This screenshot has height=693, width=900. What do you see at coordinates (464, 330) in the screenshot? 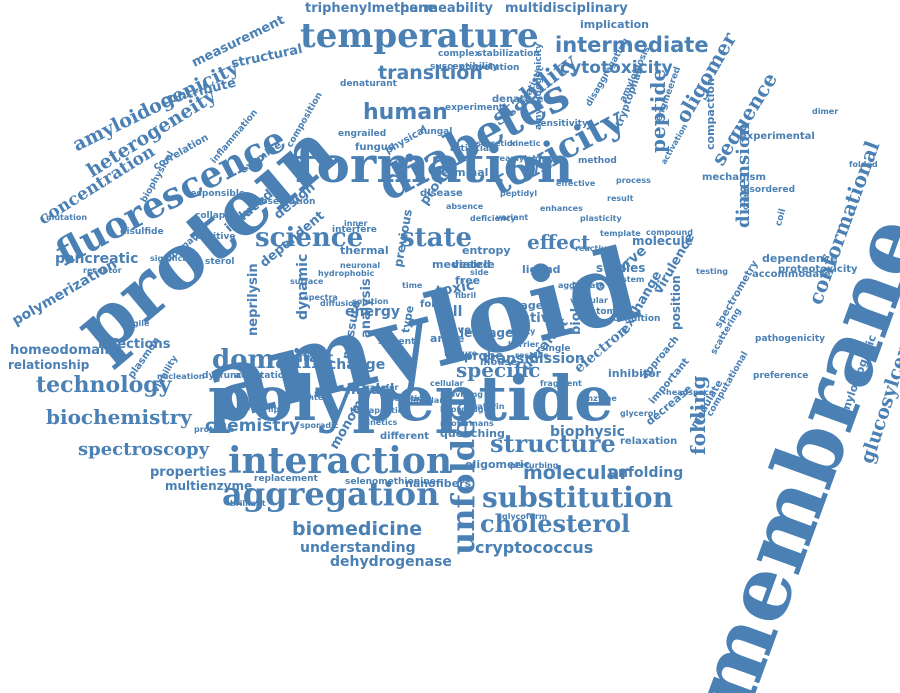
I see `word-reveal: reveal` at bounding box center [464, 330].